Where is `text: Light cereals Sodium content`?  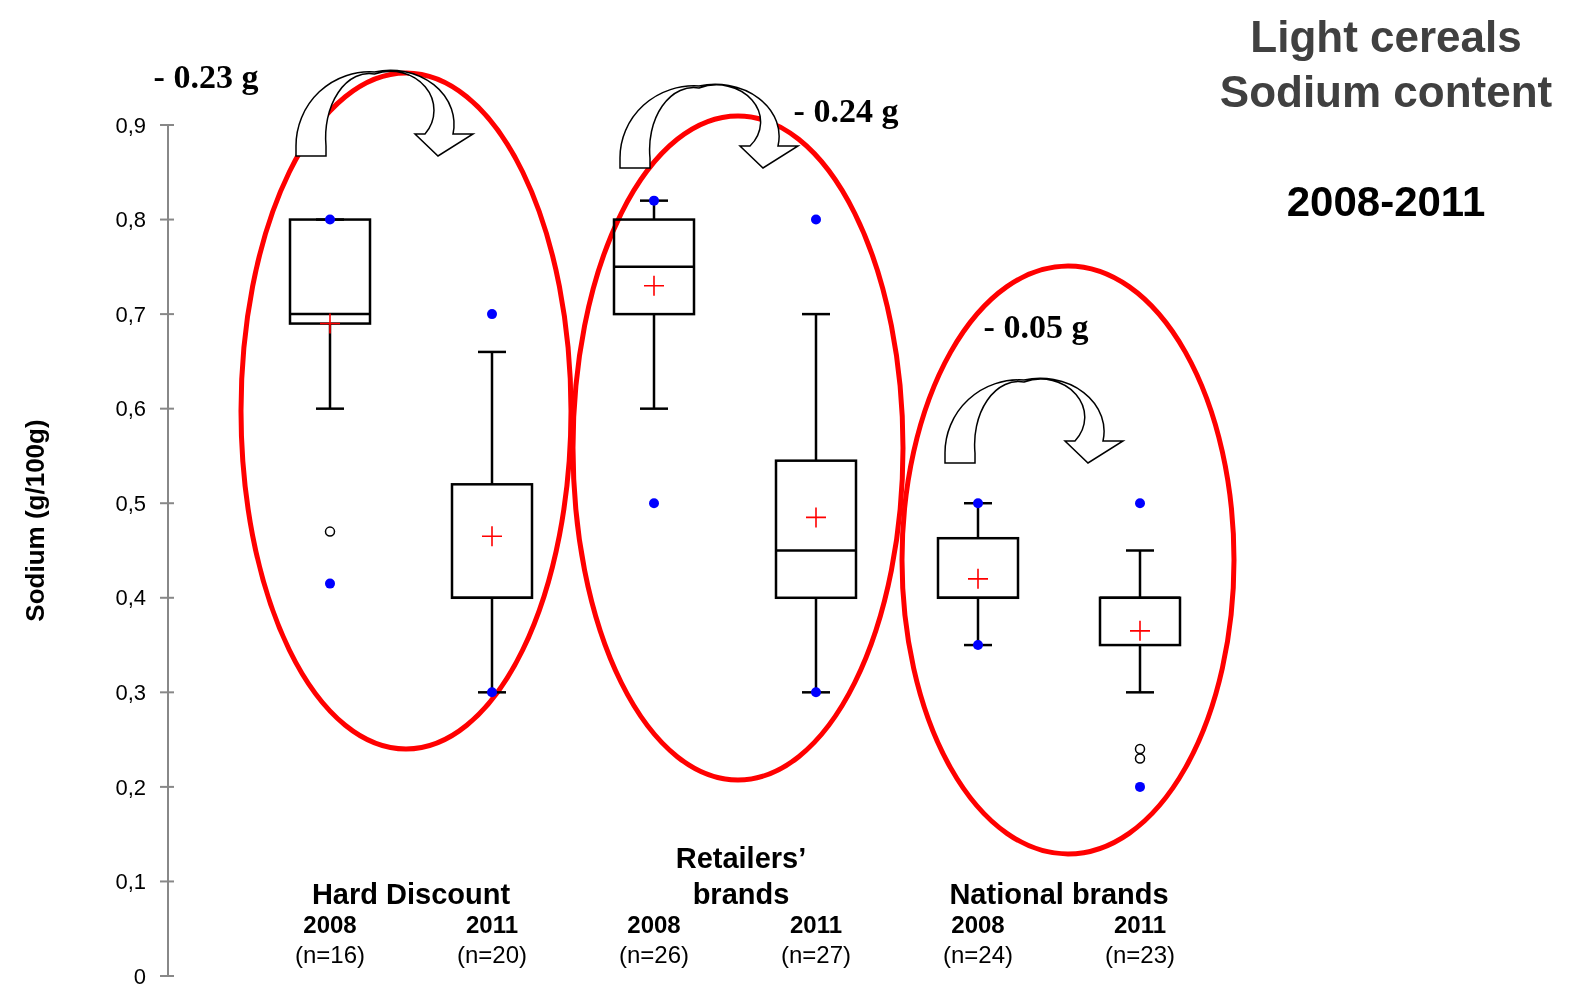
text: Light cereals Sodium content is located at coordinates (1386, 64).